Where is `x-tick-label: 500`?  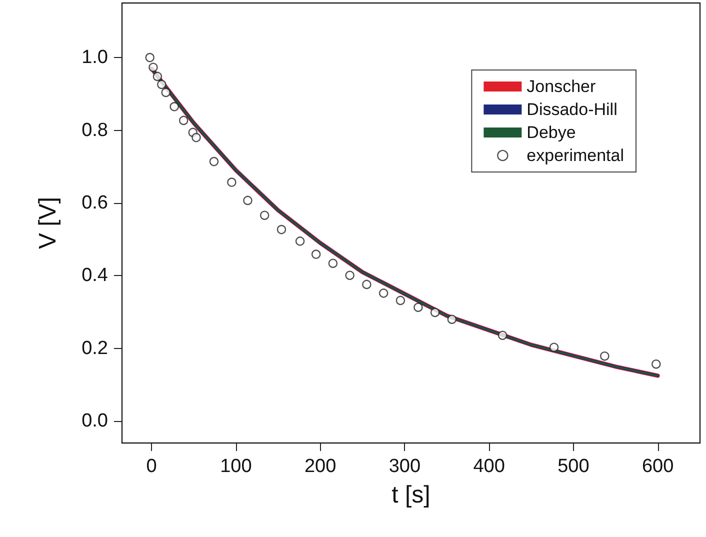
x-tick-label: 500 is located at coordinates (574, 466).